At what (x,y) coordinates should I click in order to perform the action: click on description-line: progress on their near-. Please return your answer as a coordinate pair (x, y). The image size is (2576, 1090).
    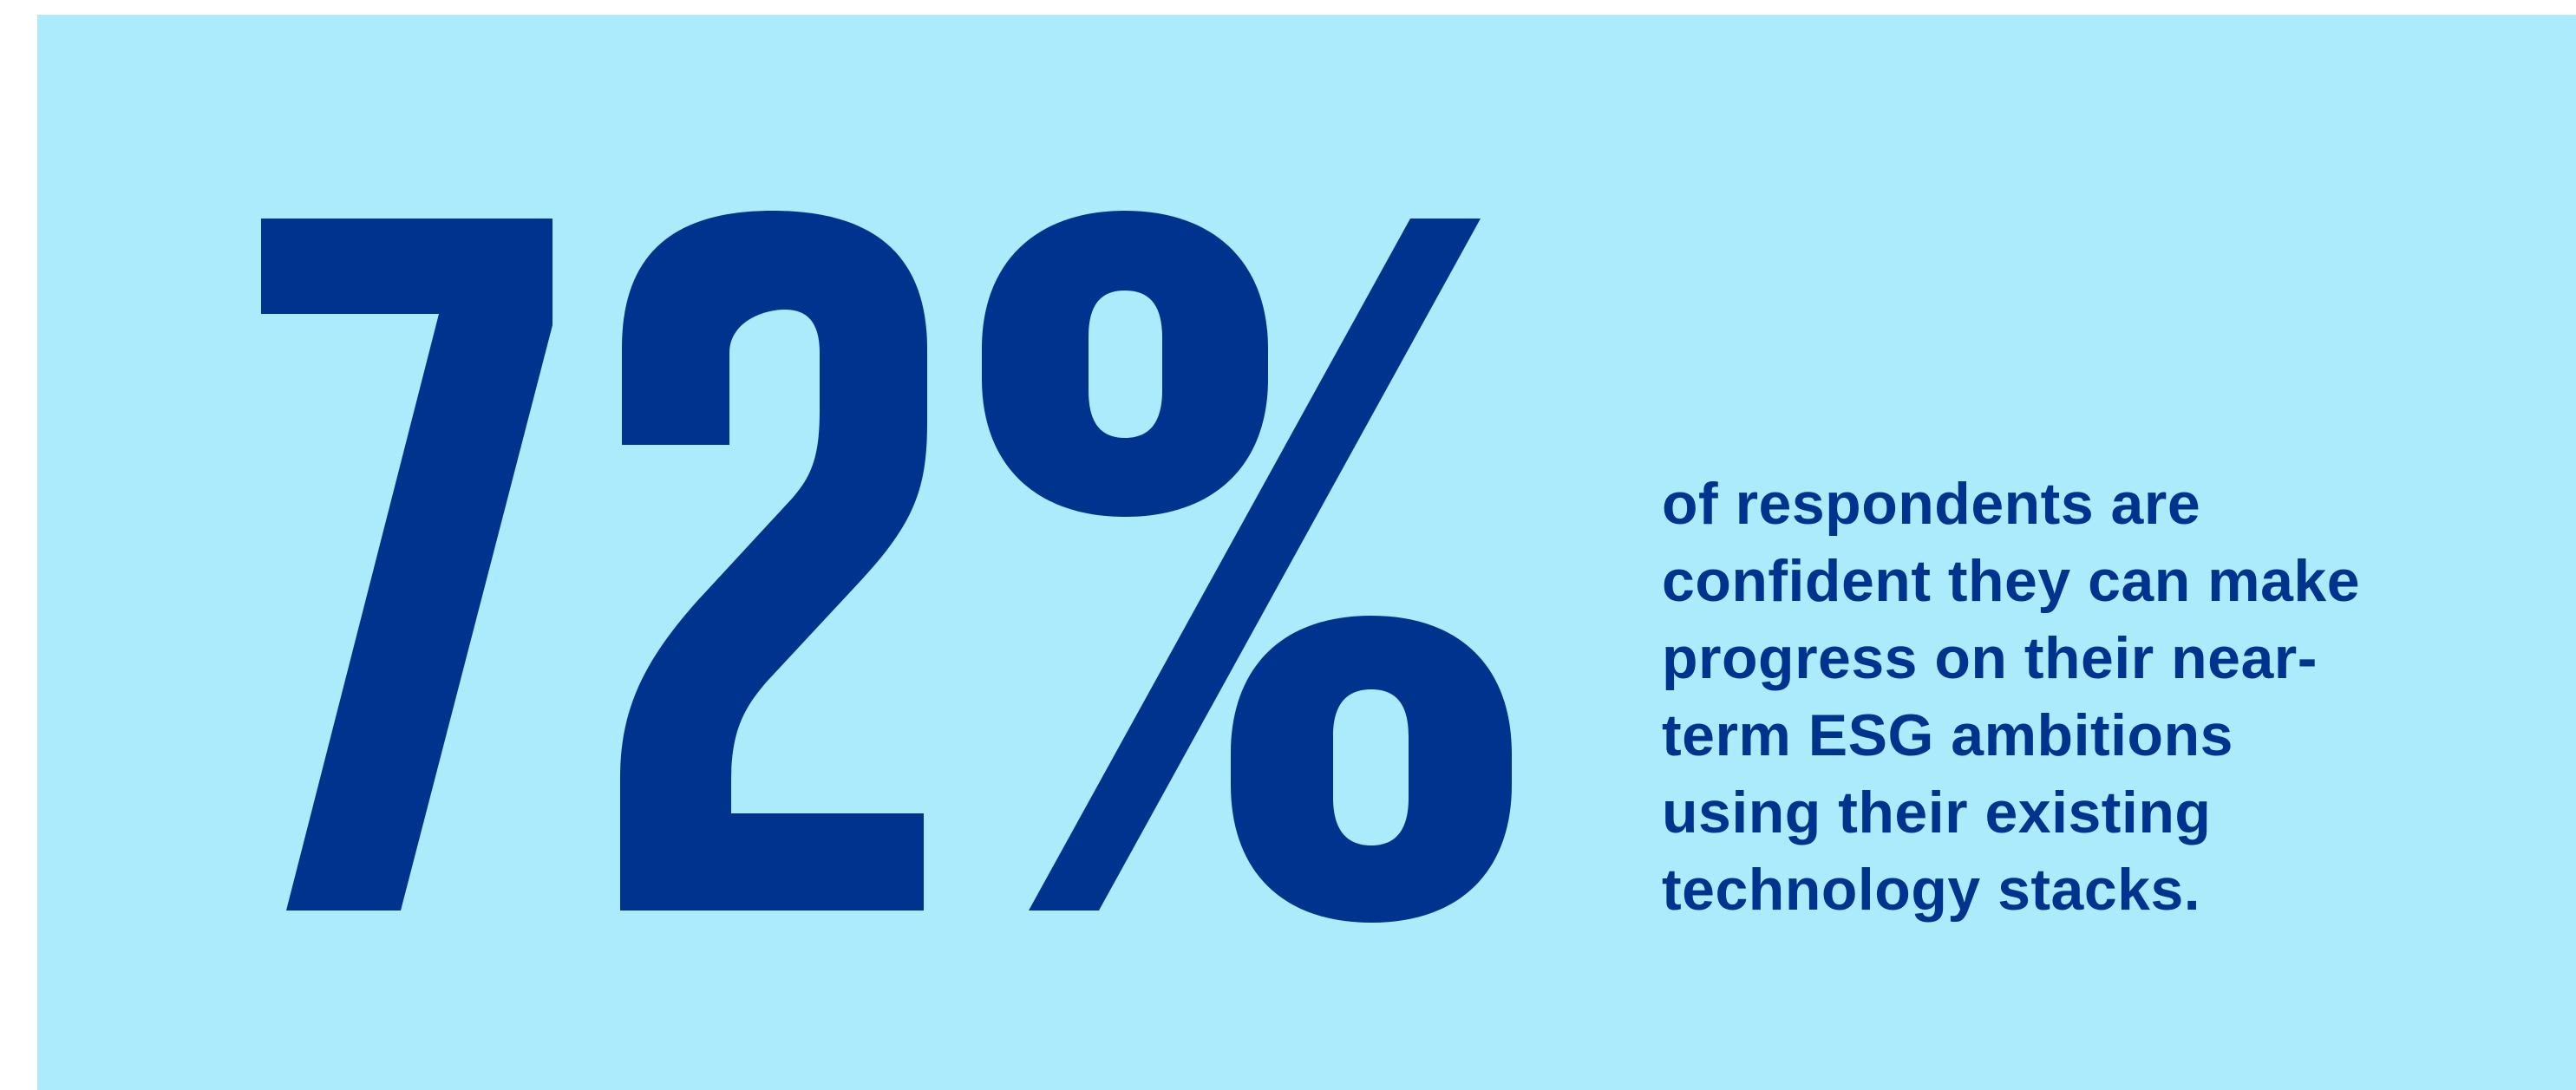
    Looking at the image, I should click on (1990, 658).